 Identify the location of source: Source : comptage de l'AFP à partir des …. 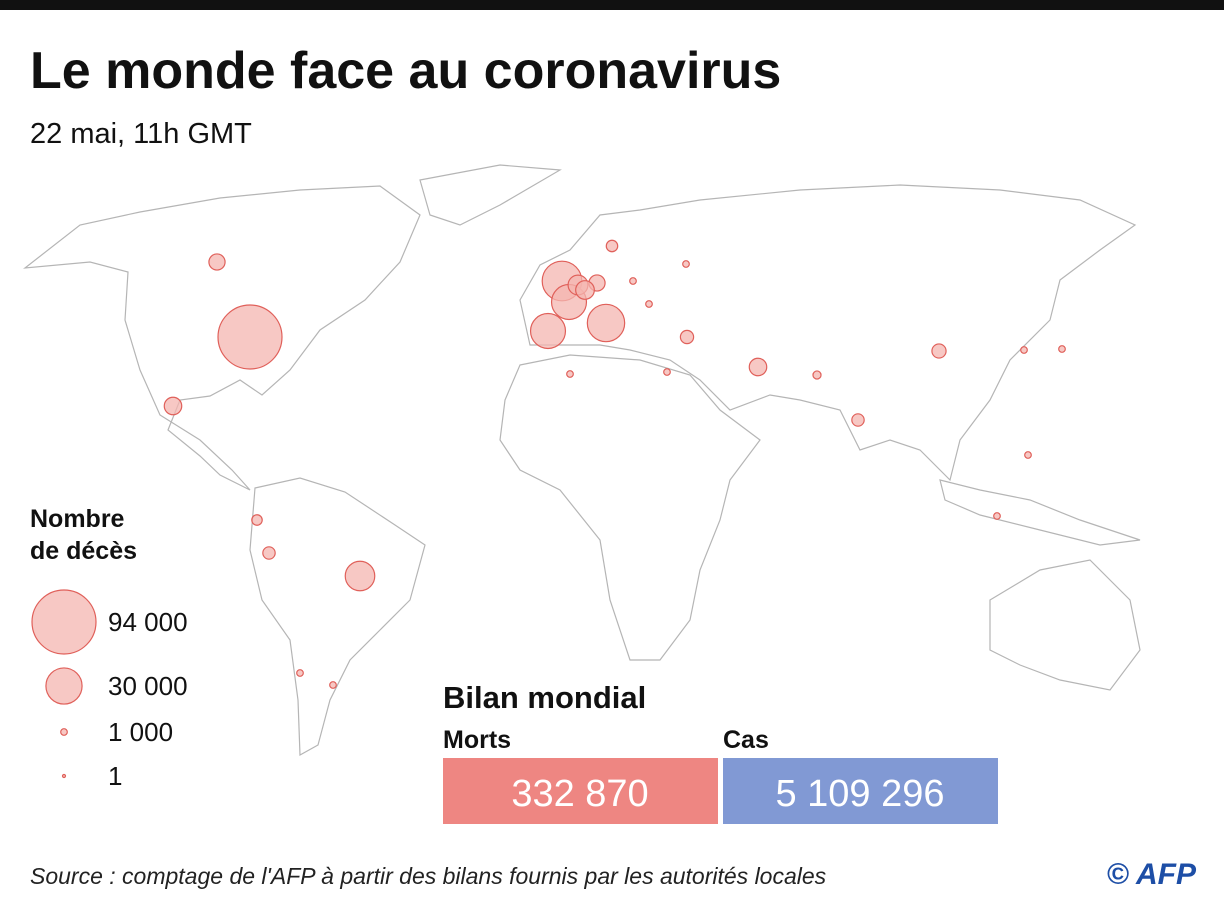
(428, 876).